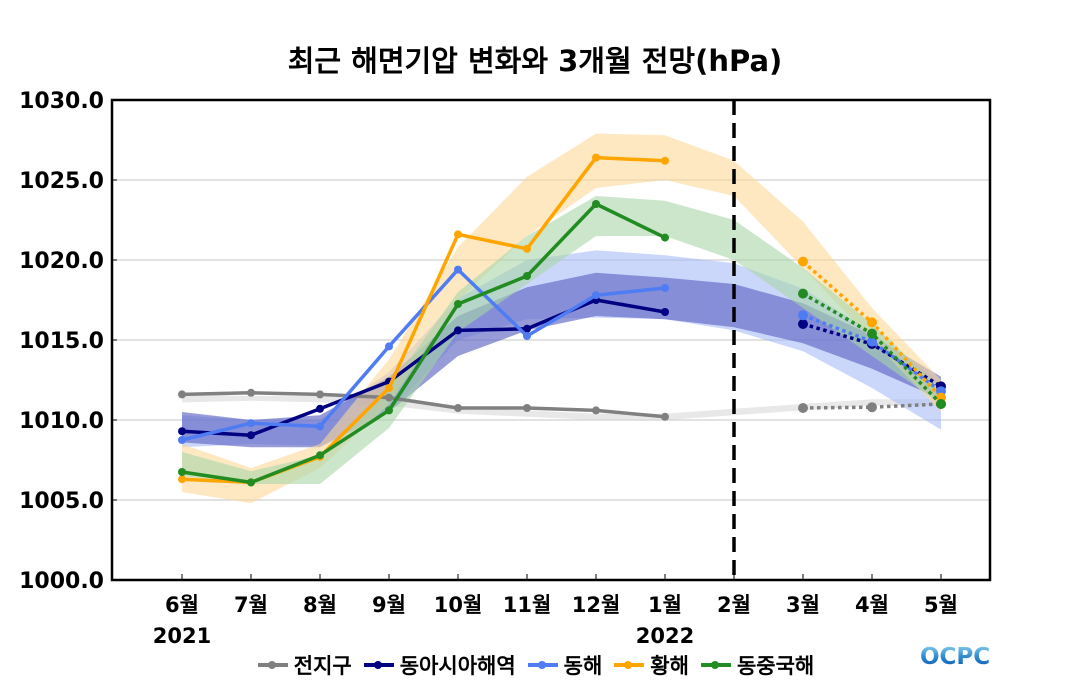 The width and height of the screenshot is (1070, 700). I want to click on forecast-line, so click(872, 406).